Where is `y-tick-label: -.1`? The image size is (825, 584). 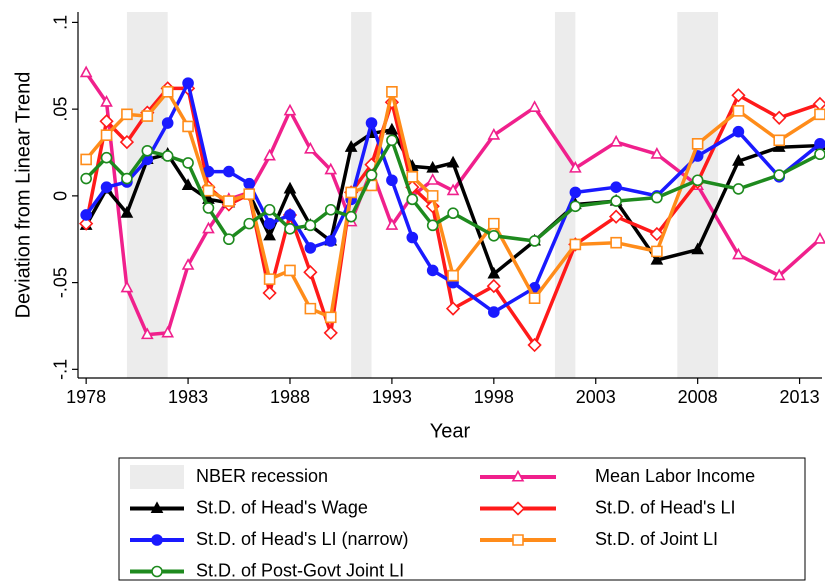 y-tick-label: -.1 is located at coordinates (61, 369).